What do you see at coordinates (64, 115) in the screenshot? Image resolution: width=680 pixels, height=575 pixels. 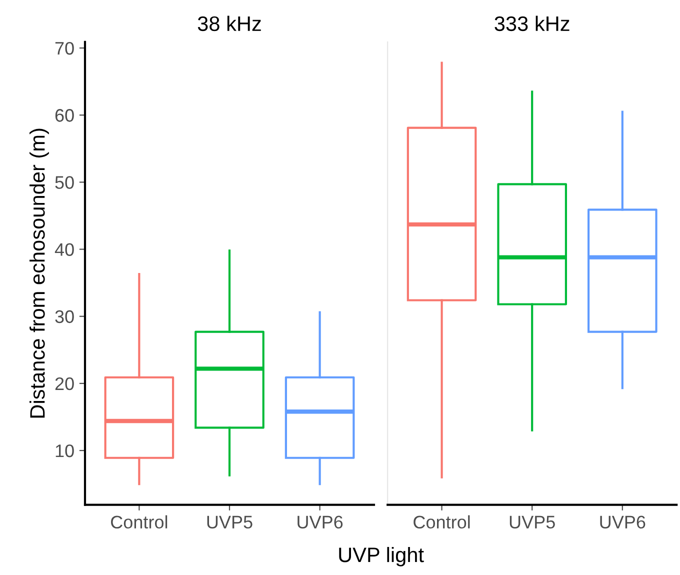 I see `y-tick-label: 60` at bounding box center [64, 115].